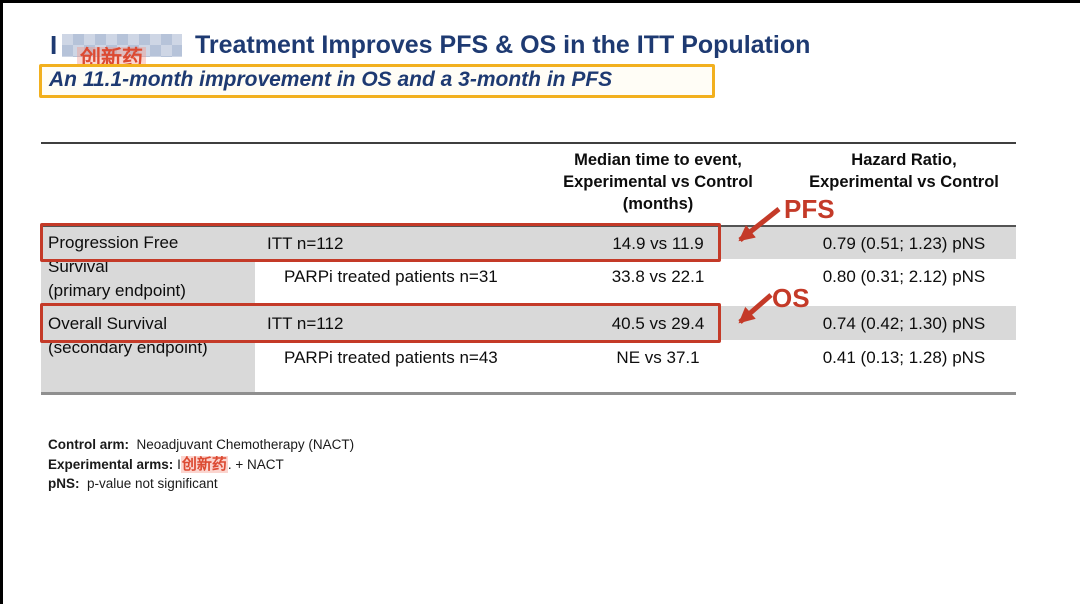 The height and width of the screenshot is (604, 1080). Describe the element at coordinates (380, 323) in the screenshot. I see `highlight-box-os` at that location.